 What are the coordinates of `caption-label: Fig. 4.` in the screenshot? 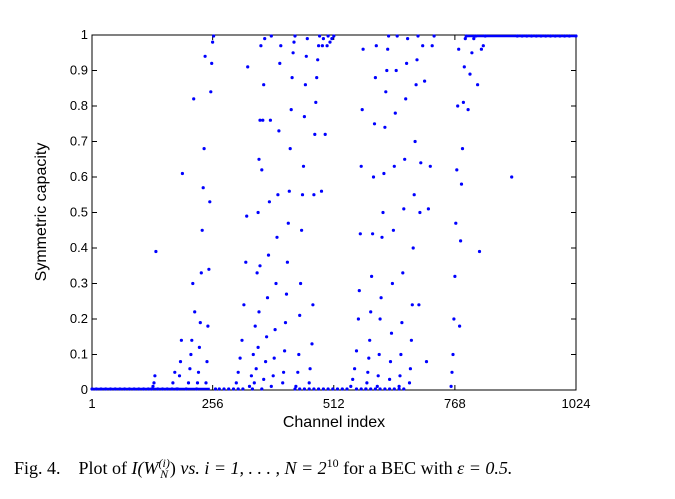 It's located at (37, 468).